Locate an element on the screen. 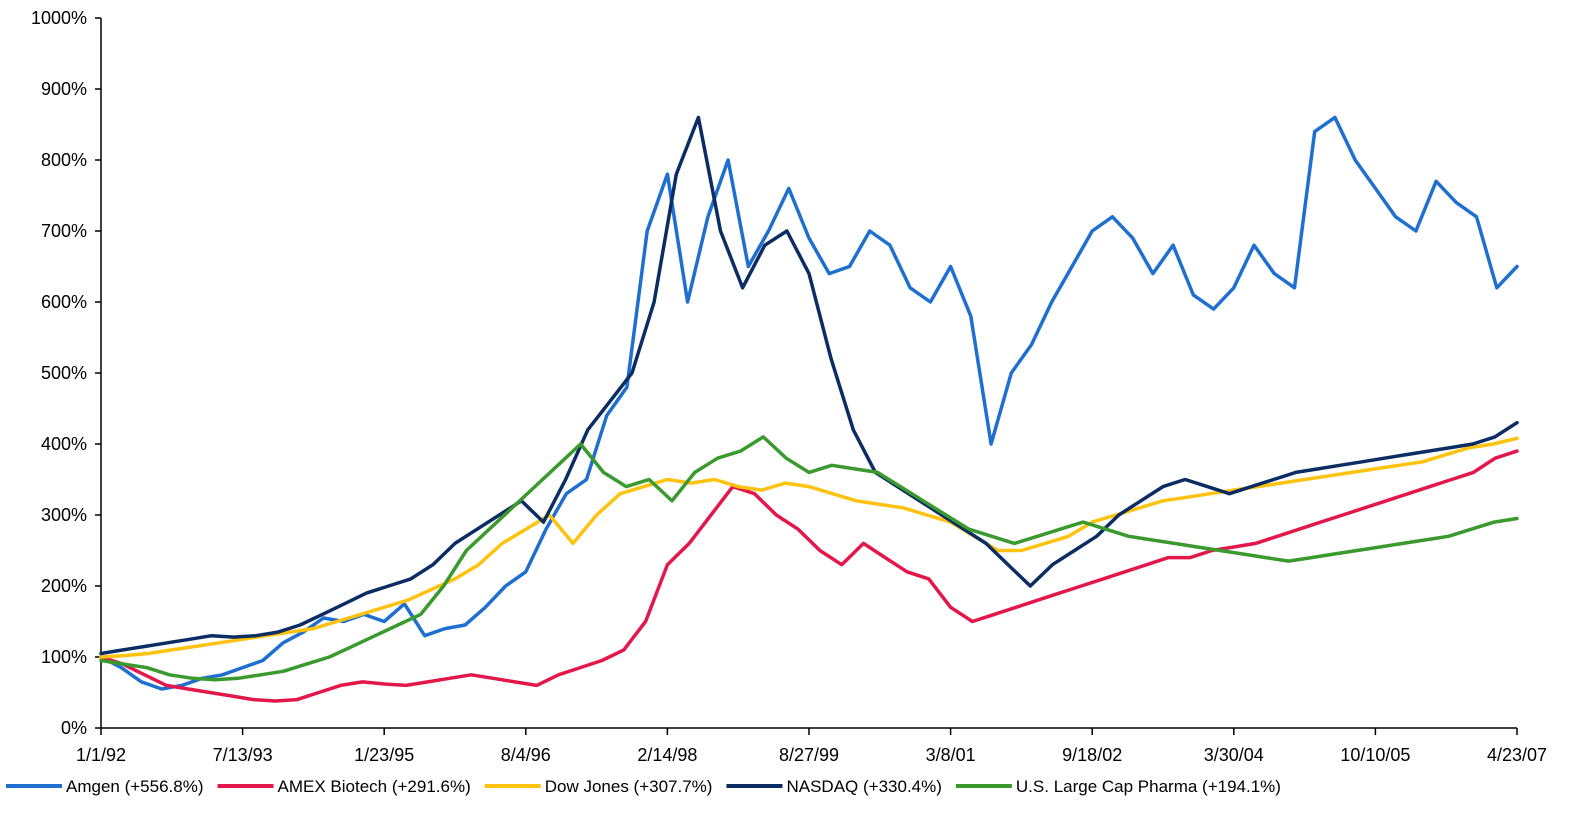 The image size is (1593, 817). x-tick-label: 1/1/92 is located at coordinates (101, 755).